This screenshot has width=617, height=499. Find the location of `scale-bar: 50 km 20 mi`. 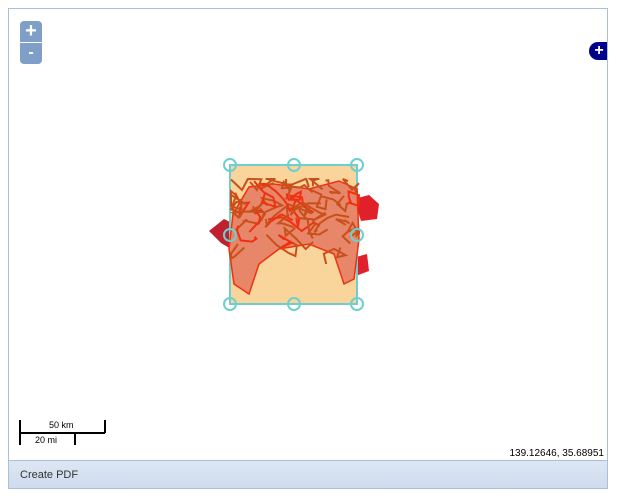

scale-bar: 50 km 20 mi is located at coordinates (65, 434).